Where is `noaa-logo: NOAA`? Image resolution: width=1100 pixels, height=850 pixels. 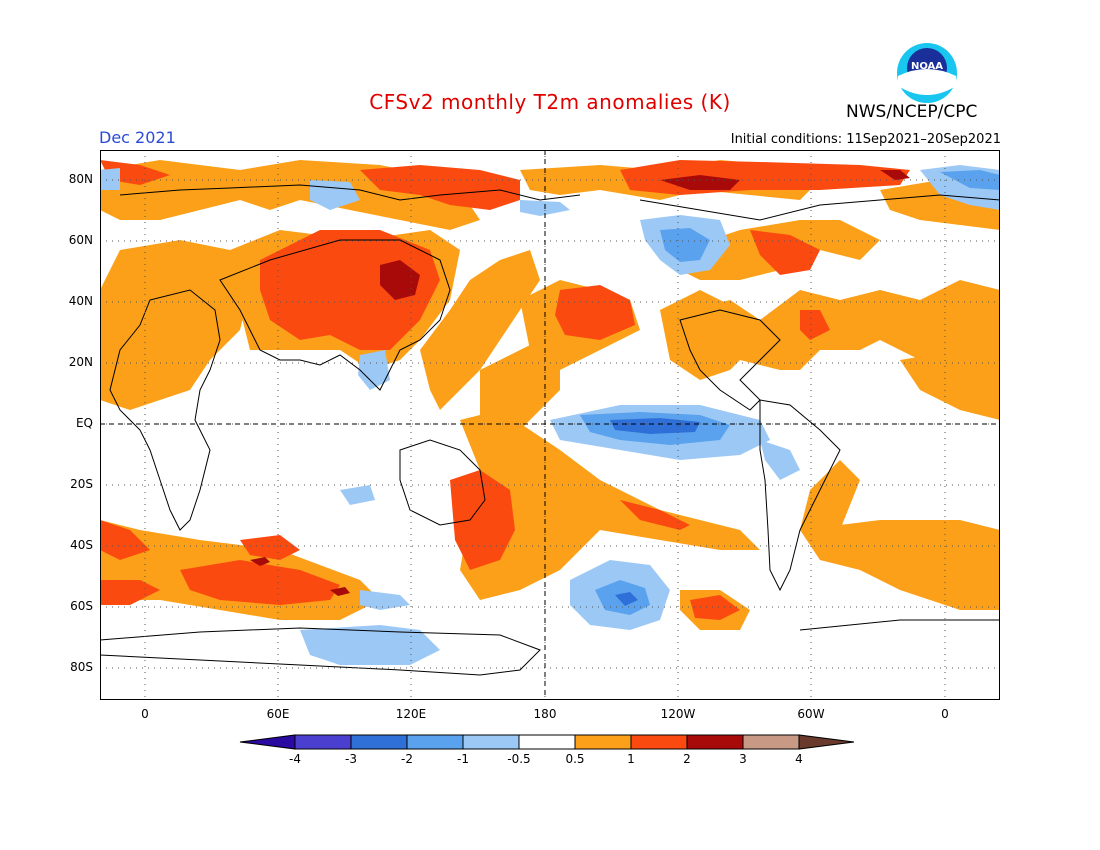 noaa-logo: NOAA is located at coordinates (927, 73).